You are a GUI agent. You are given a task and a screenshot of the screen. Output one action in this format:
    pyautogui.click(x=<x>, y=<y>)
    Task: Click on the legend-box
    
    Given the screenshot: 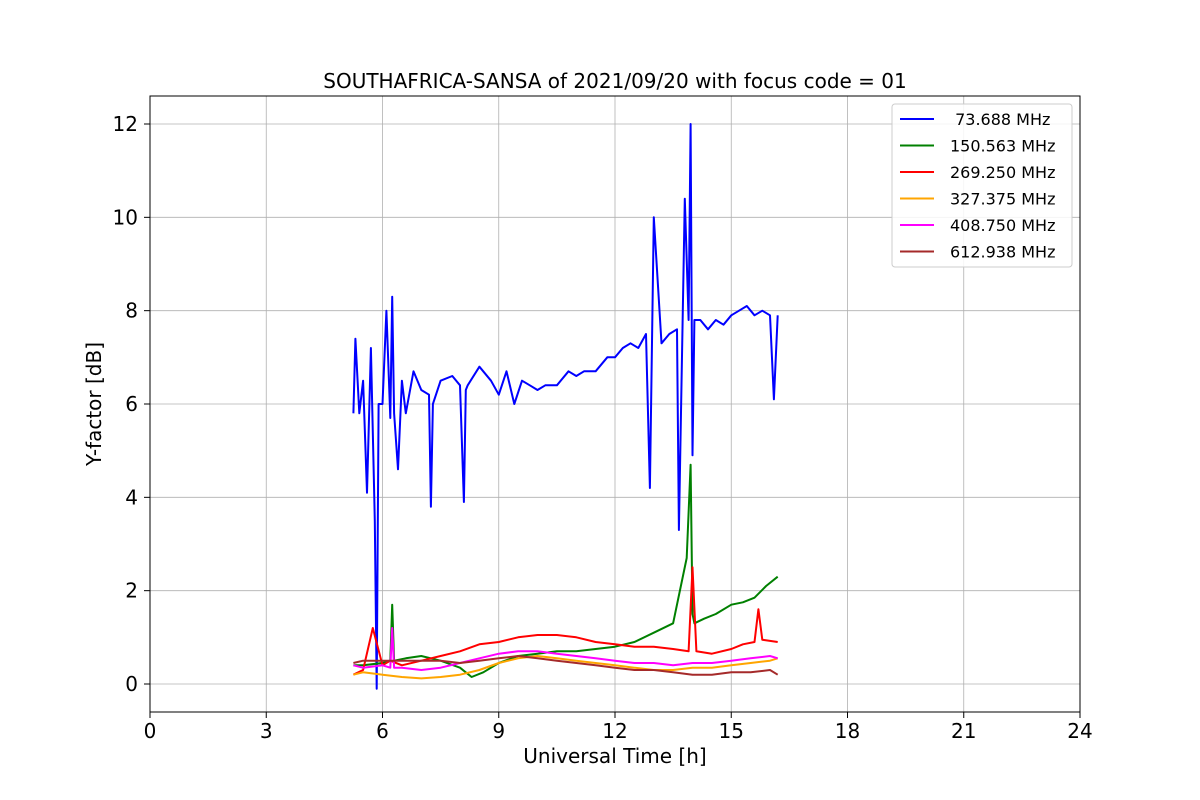 What is the action you would take?
    pyautogui.click(x=982, y=185)
    